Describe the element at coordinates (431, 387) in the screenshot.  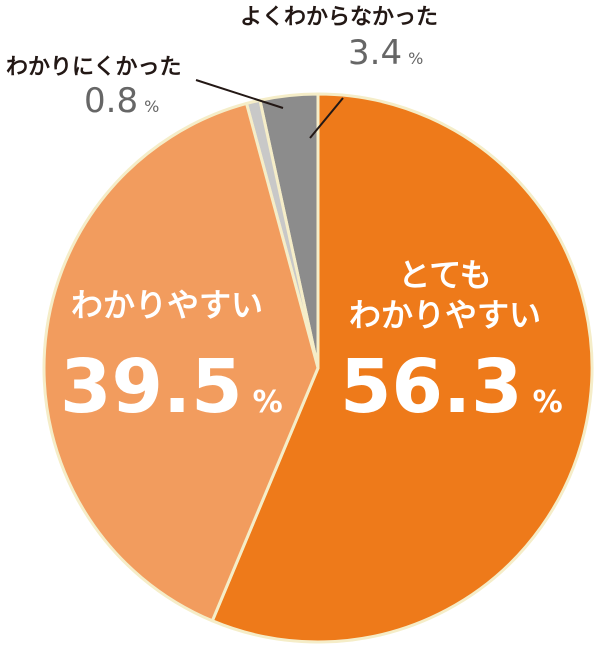
I see `value-56-3: 56.3` at that location.